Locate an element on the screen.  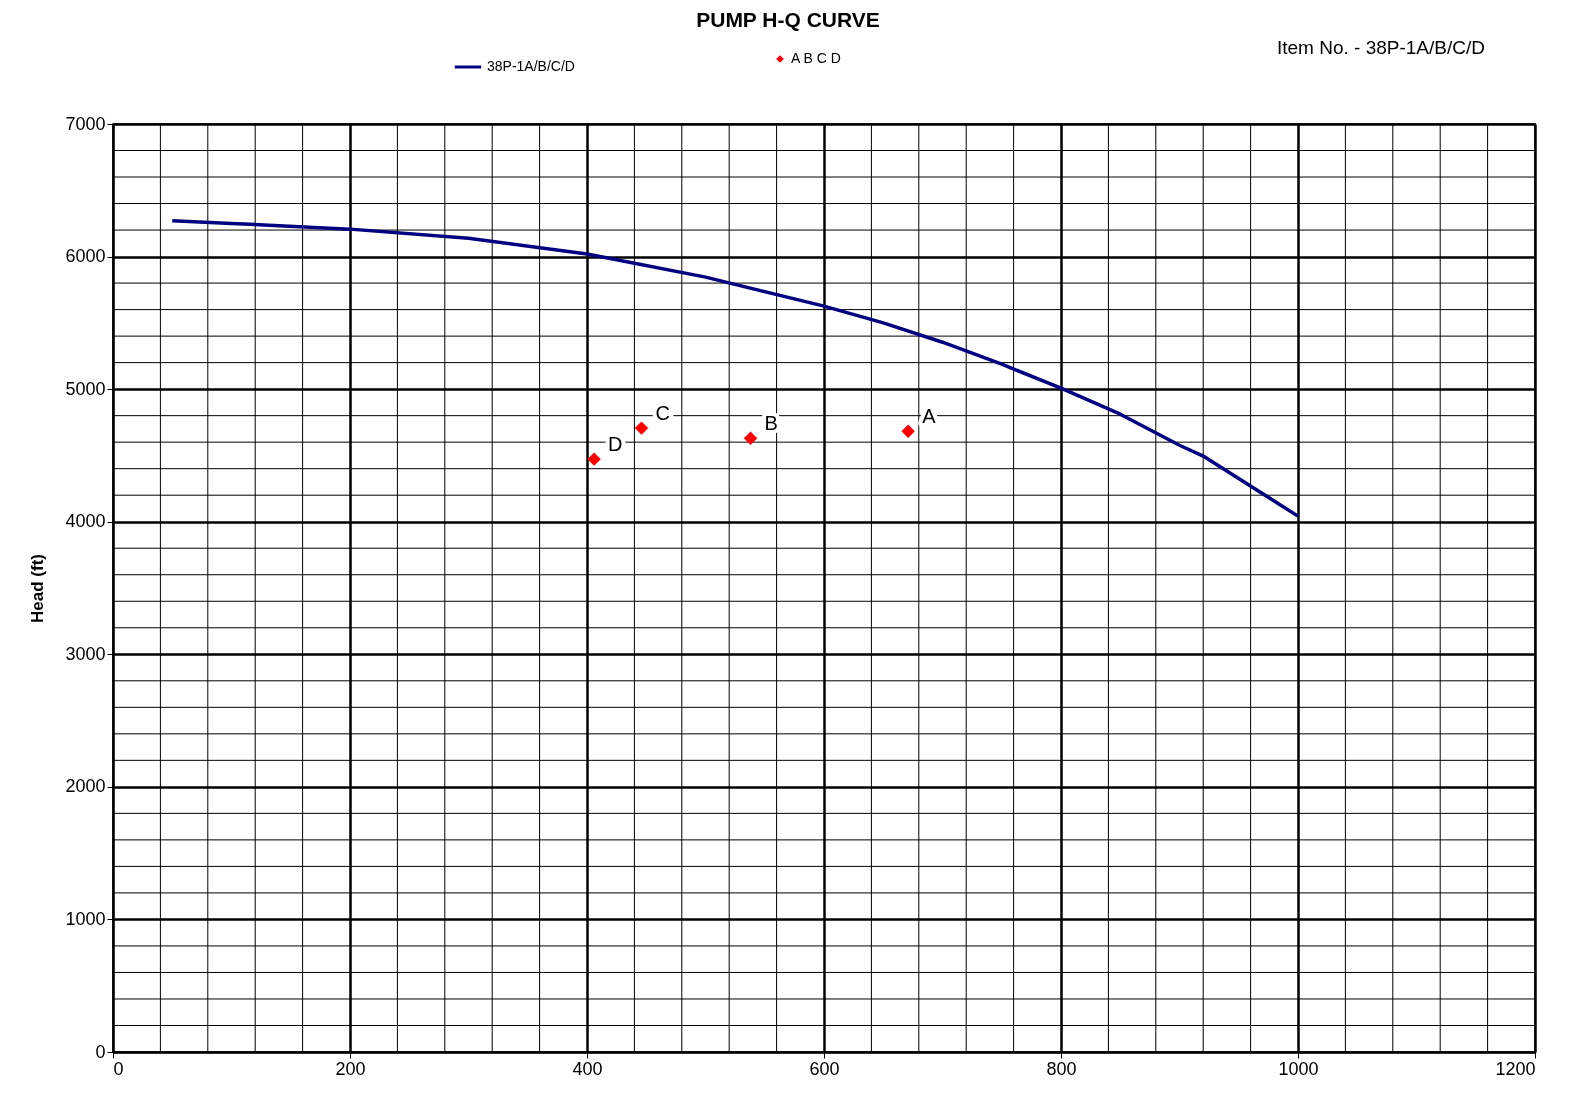
x-tick-label: 400 is located at coordinates (587, 1068).